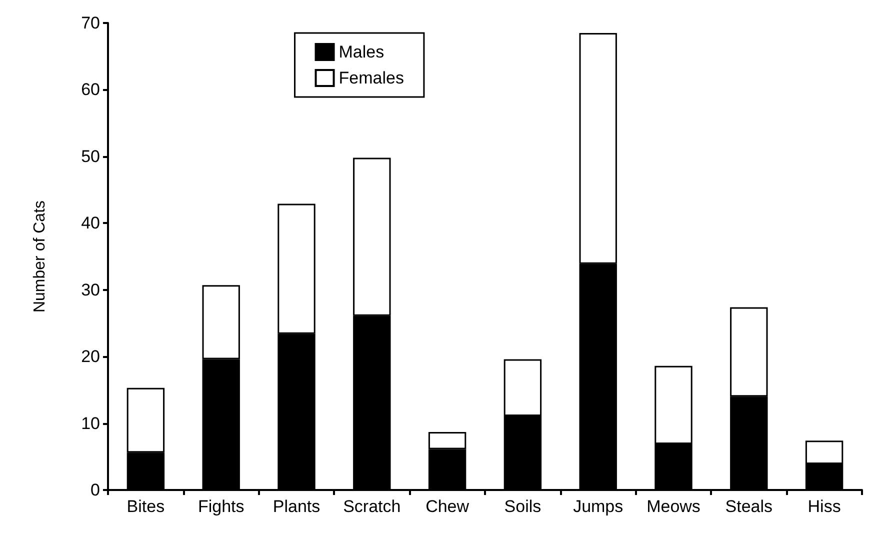  I want to click on y-axis-title: Number of Cats, so click(40, 256).